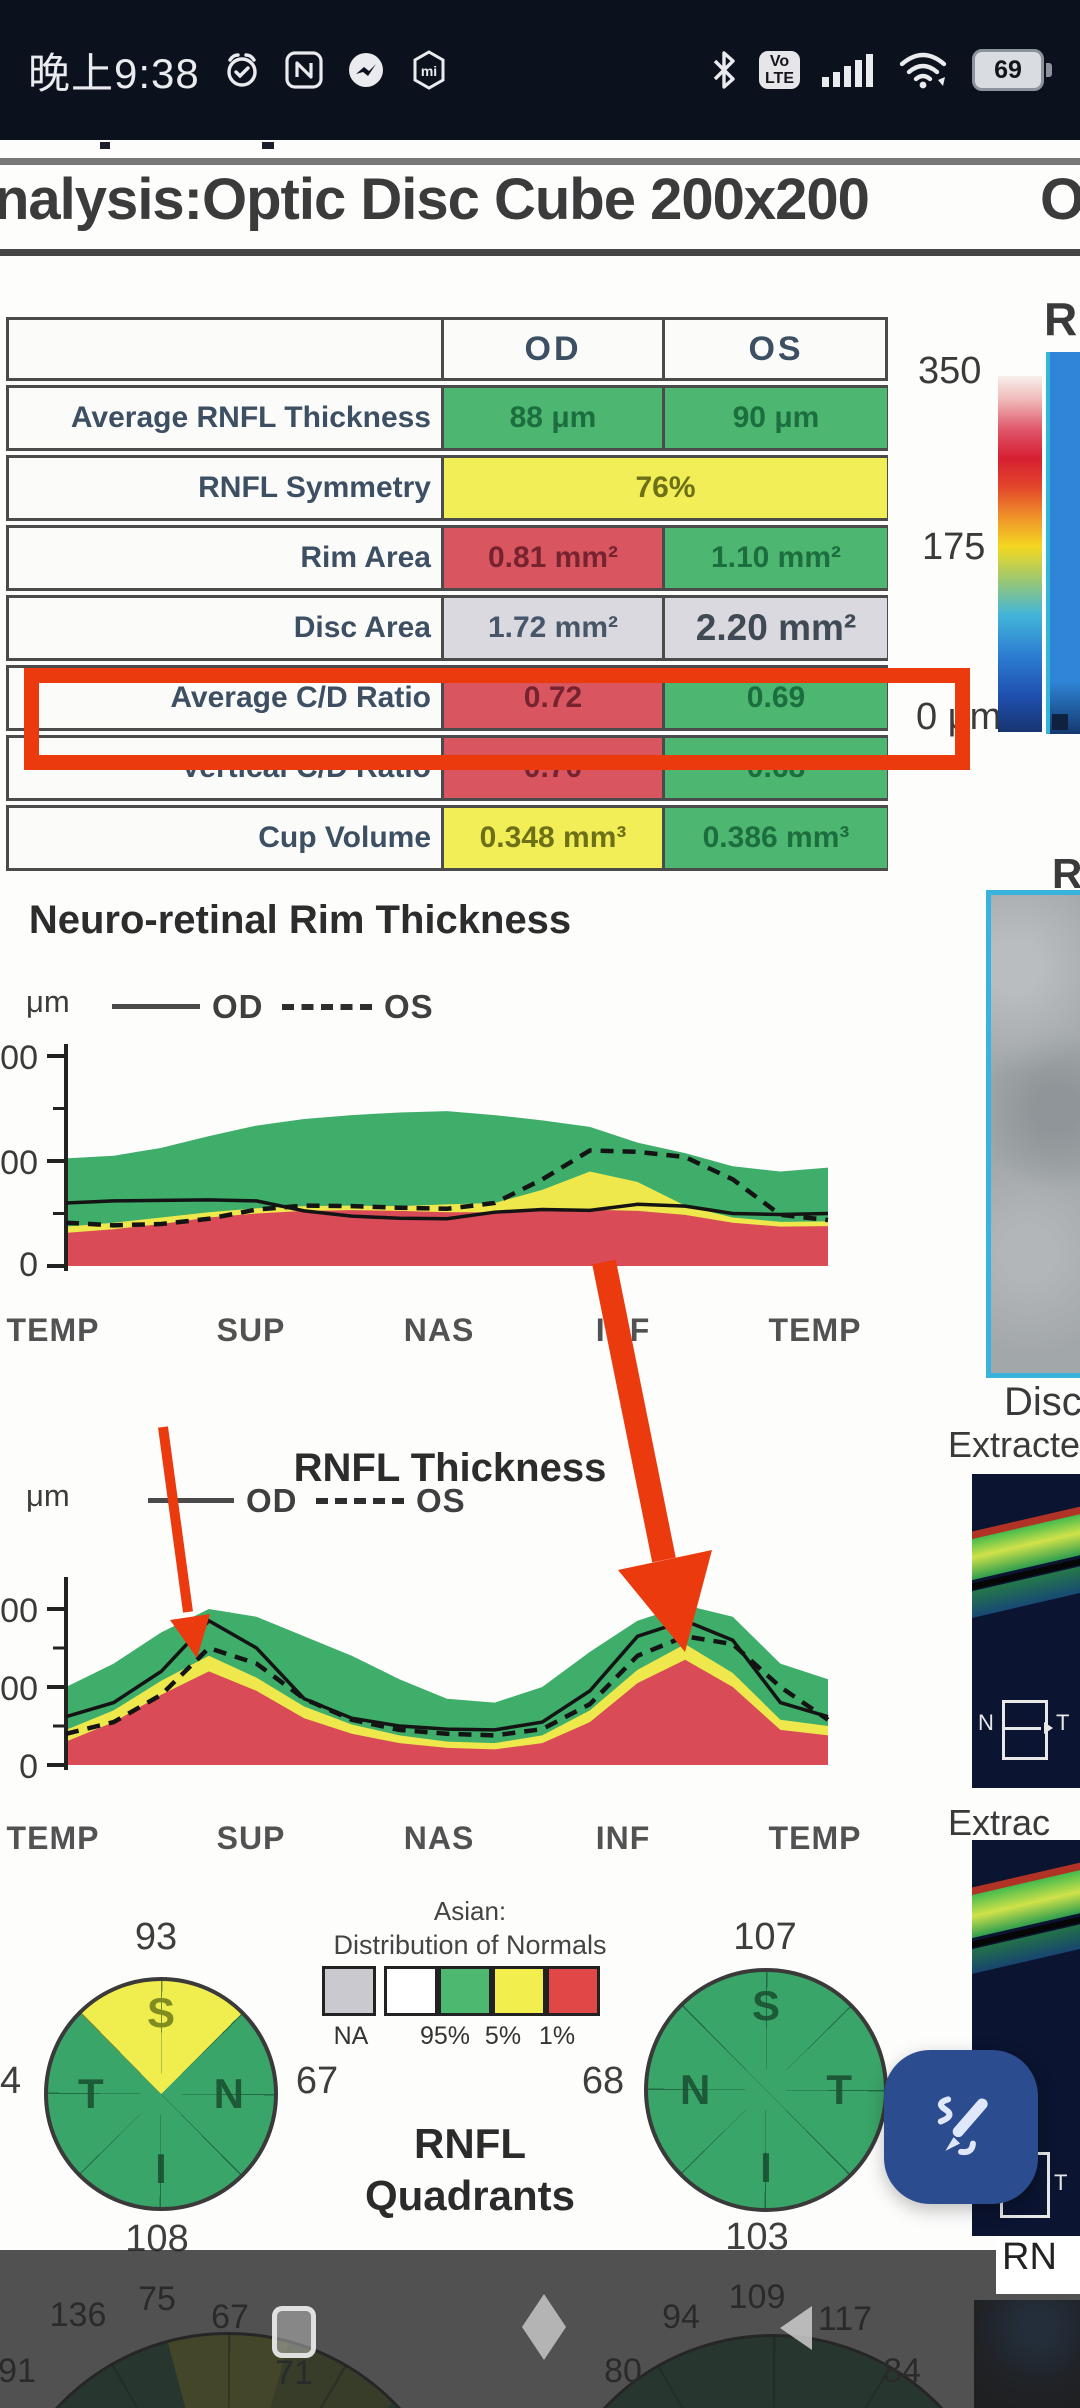 This screenshot has height=2408, width=1080. I want to click on table-row: Average RNFL Thickness 88 μm 90 μm, so click(447, 418).